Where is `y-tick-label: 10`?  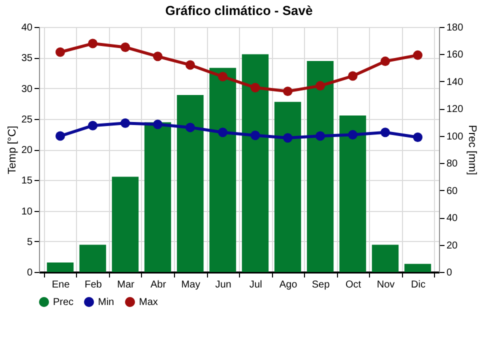
y-tick-label: 10 is located at coordinates (27, 212).